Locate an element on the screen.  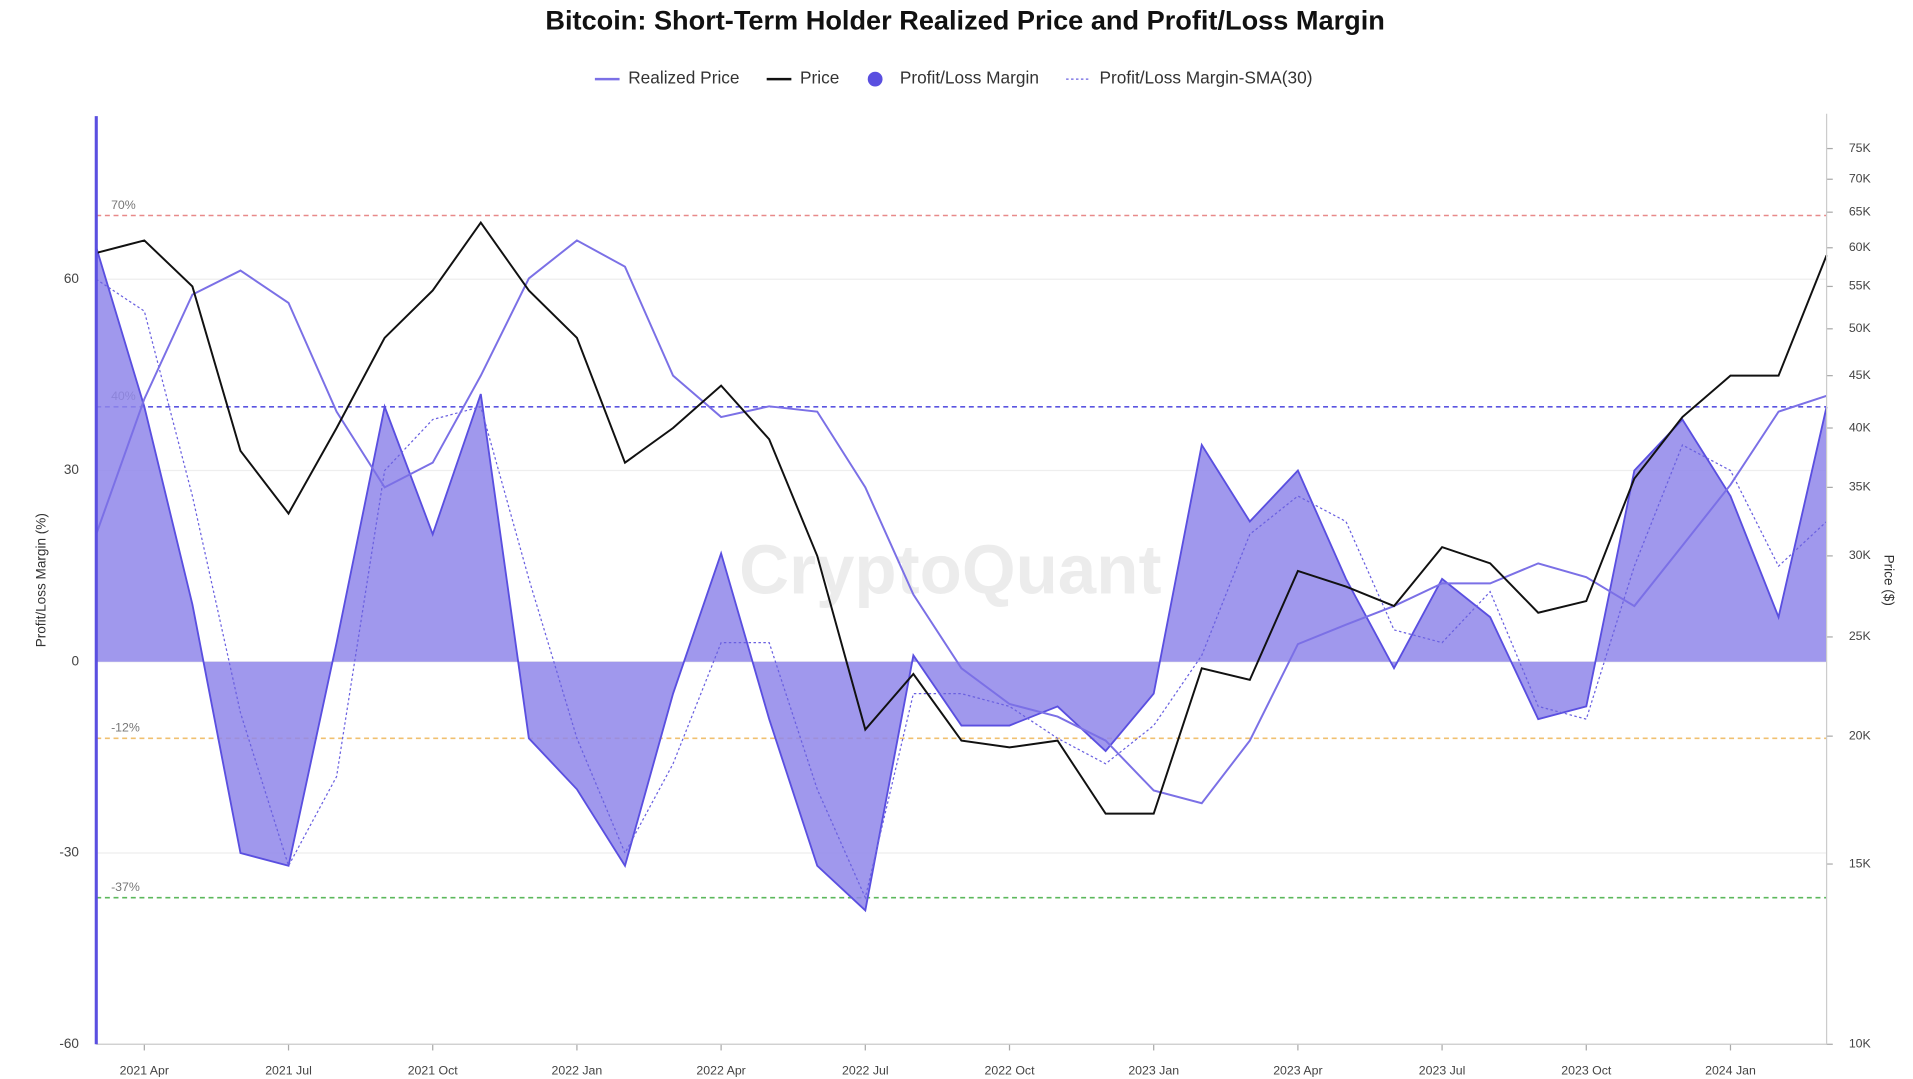
y2-tick-label: 55K is located at coordinates (1860, 286).